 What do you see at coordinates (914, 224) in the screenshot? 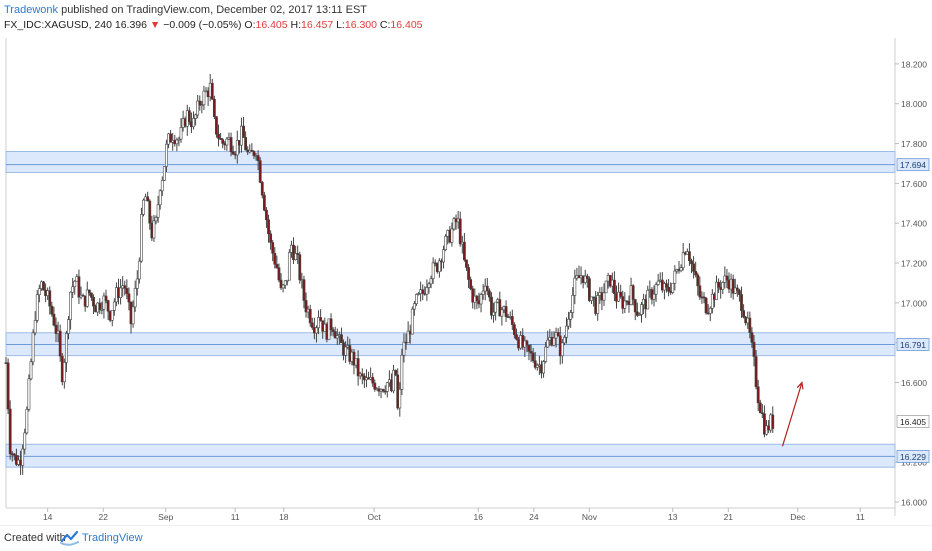
I see `price-axis-label: 17.400` at bounding box center [914, 224].